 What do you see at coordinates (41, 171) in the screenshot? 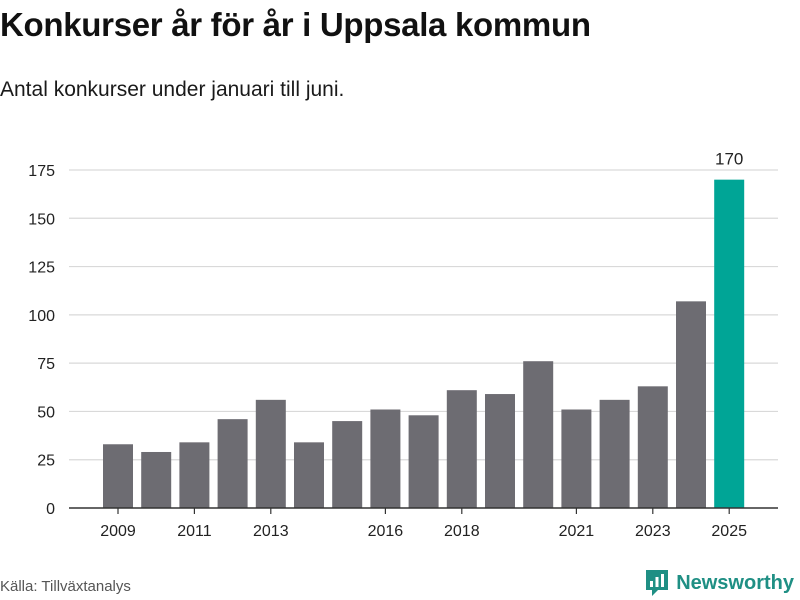
I see `y-tick-label: 175` at bounding box center [41, 171].